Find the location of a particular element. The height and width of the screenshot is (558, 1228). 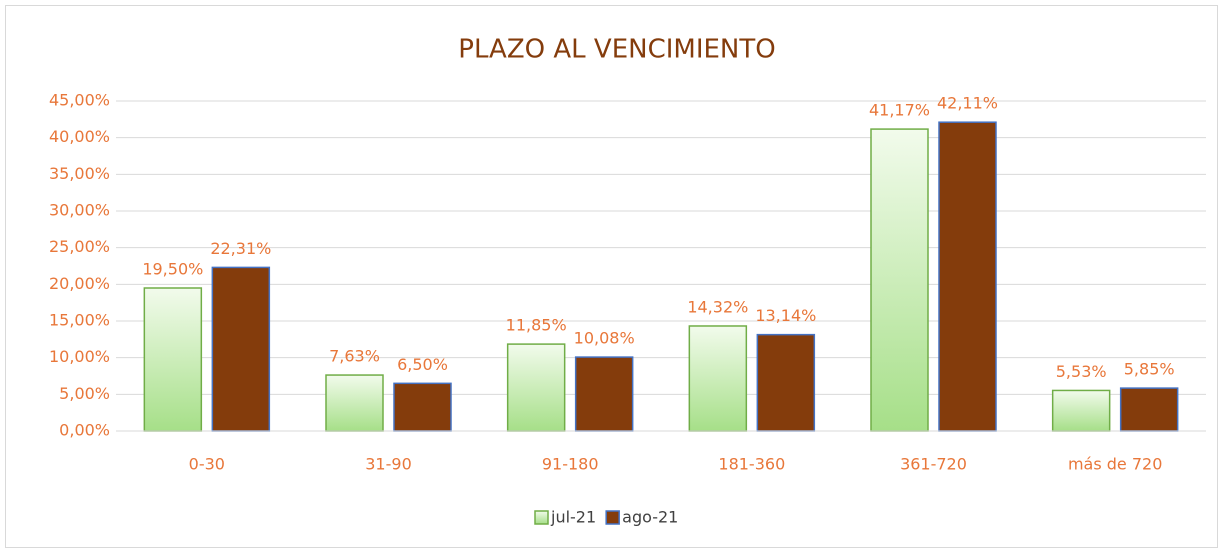

value-label: 14,32% is located at coordinates (717, 306).